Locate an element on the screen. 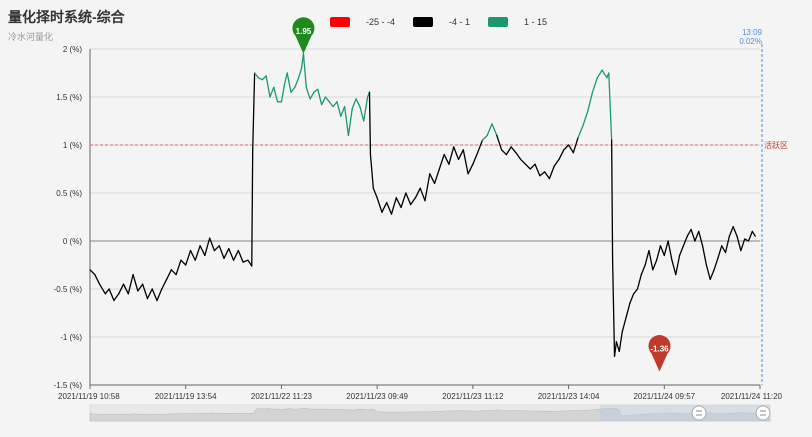 The width and height of the screenshot is (812, 437). pin-shape is located at coordinates (303, 35).